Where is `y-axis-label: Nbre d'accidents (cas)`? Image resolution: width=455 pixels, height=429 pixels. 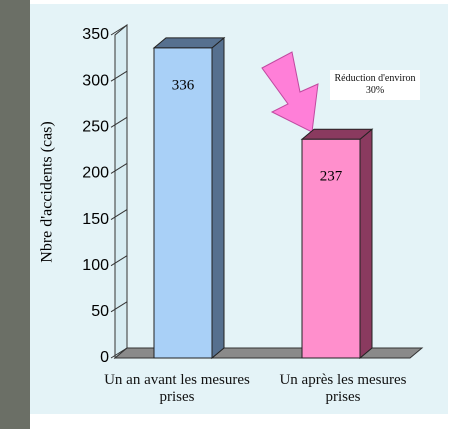 y-axis-label: Nbre d'accidents (cas) is located at coordinates (47, 191).